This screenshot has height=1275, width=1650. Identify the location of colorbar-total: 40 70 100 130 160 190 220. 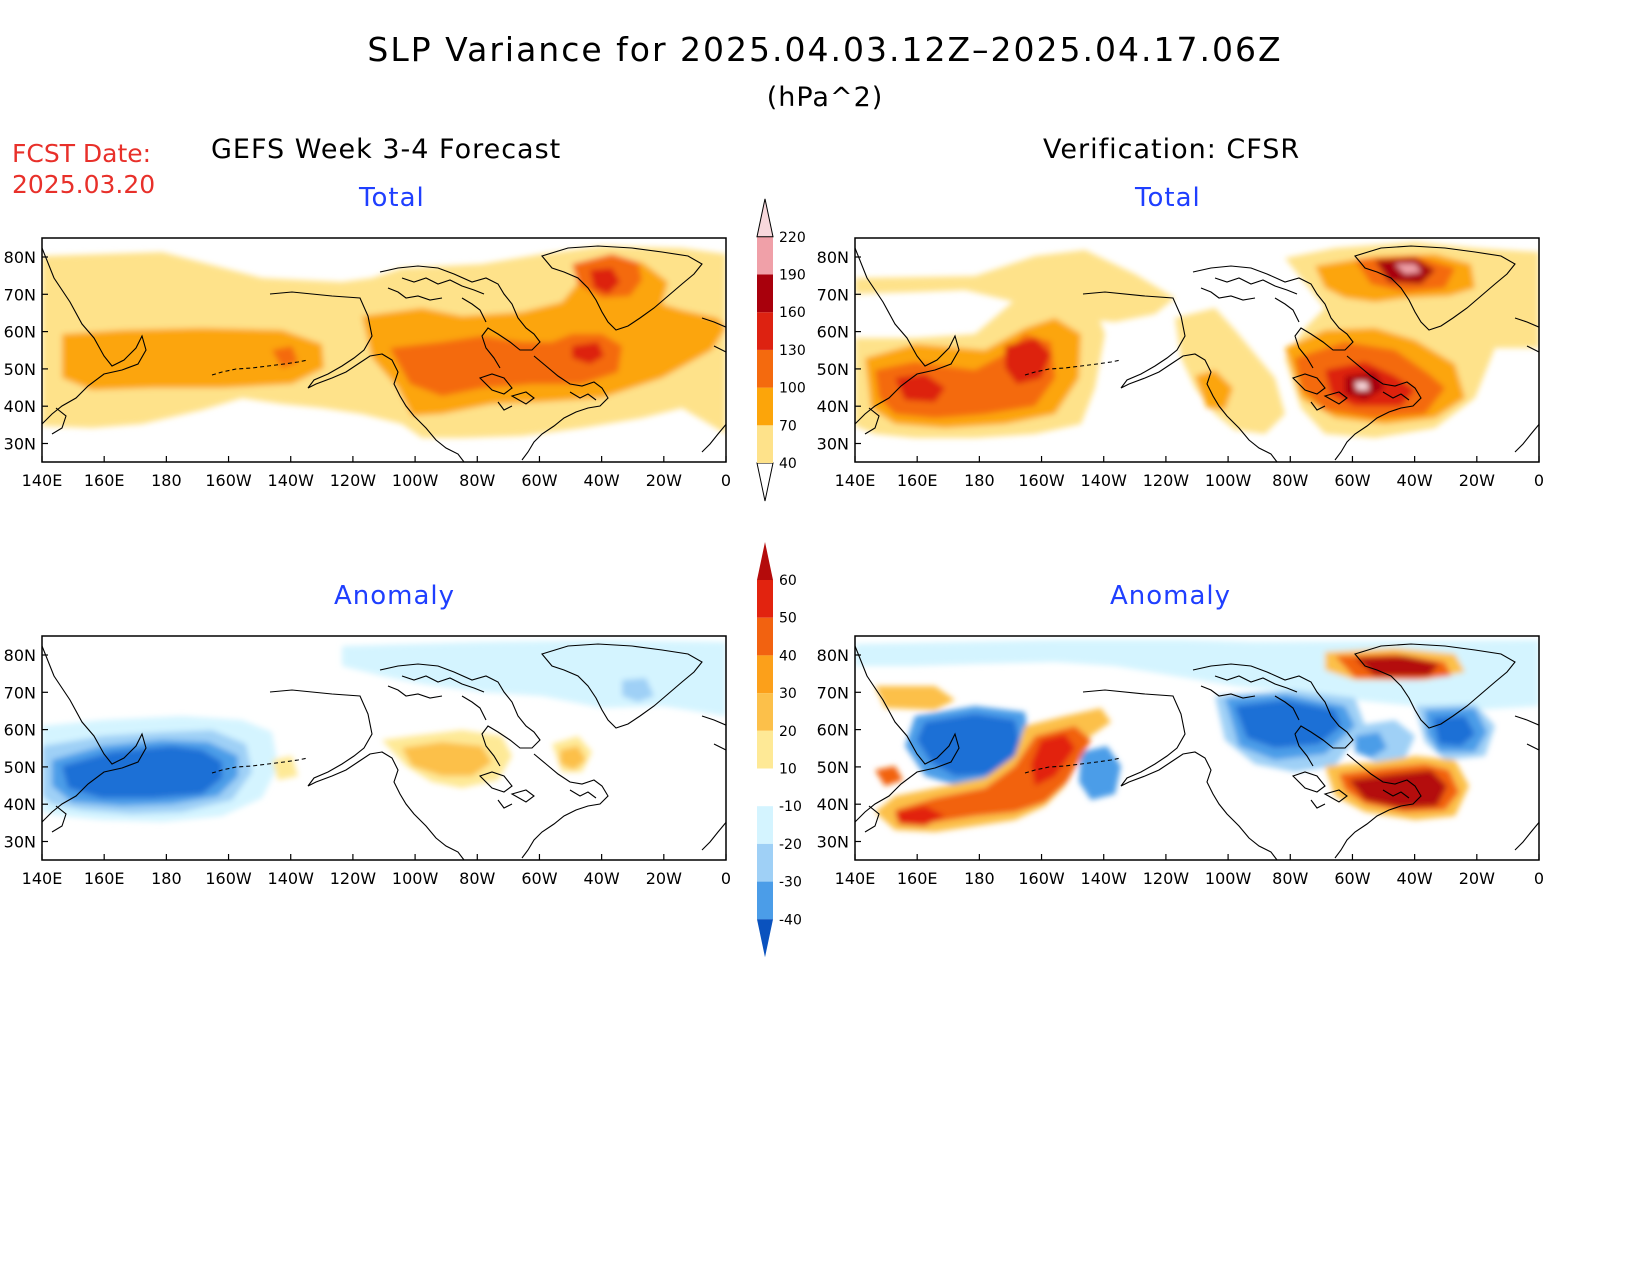
(781, 350).